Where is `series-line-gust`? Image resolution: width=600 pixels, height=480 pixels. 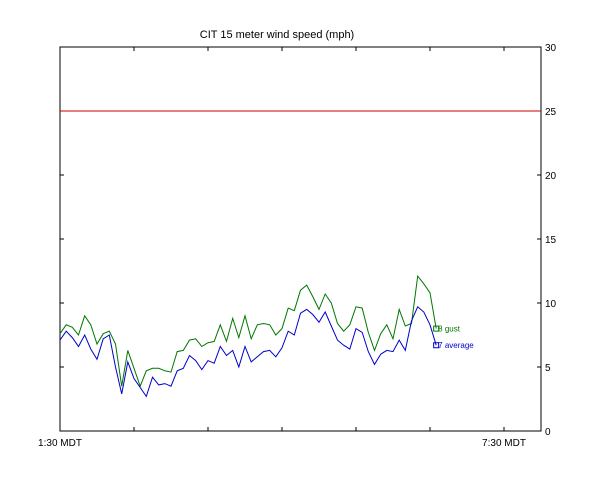 series-line-gust is located at coordinates (248, 331).